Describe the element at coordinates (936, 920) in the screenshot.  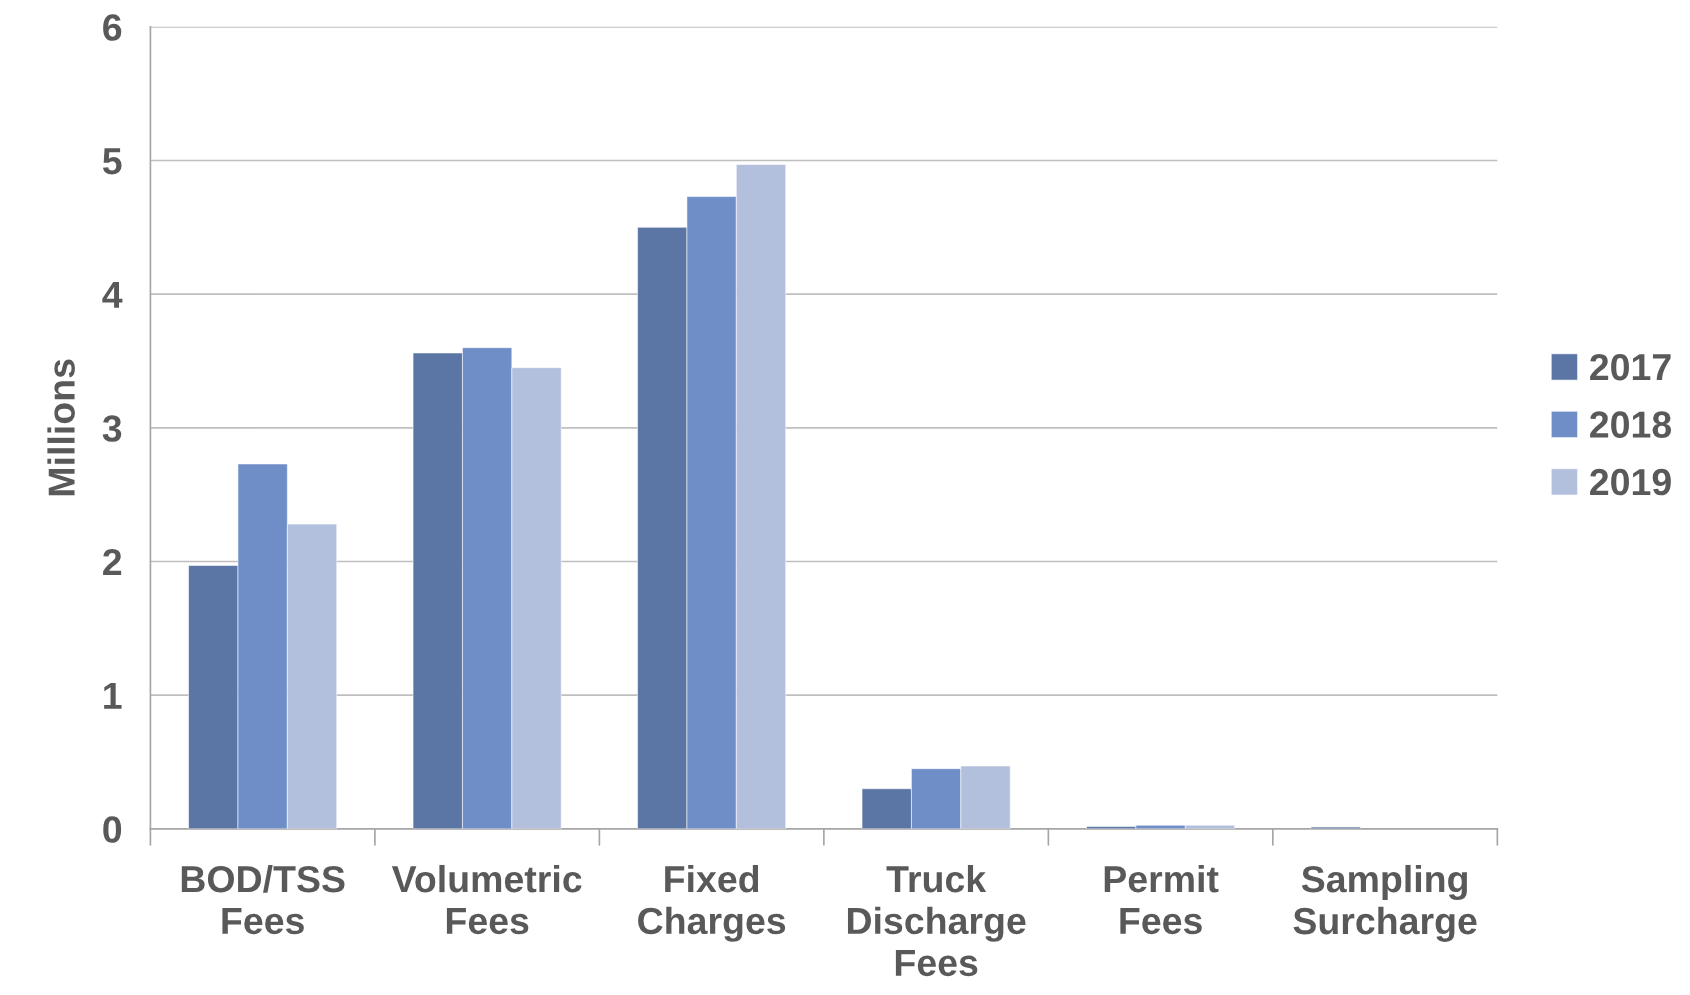
I see `x-tick-label: Truck Discharge Fees` at that location.